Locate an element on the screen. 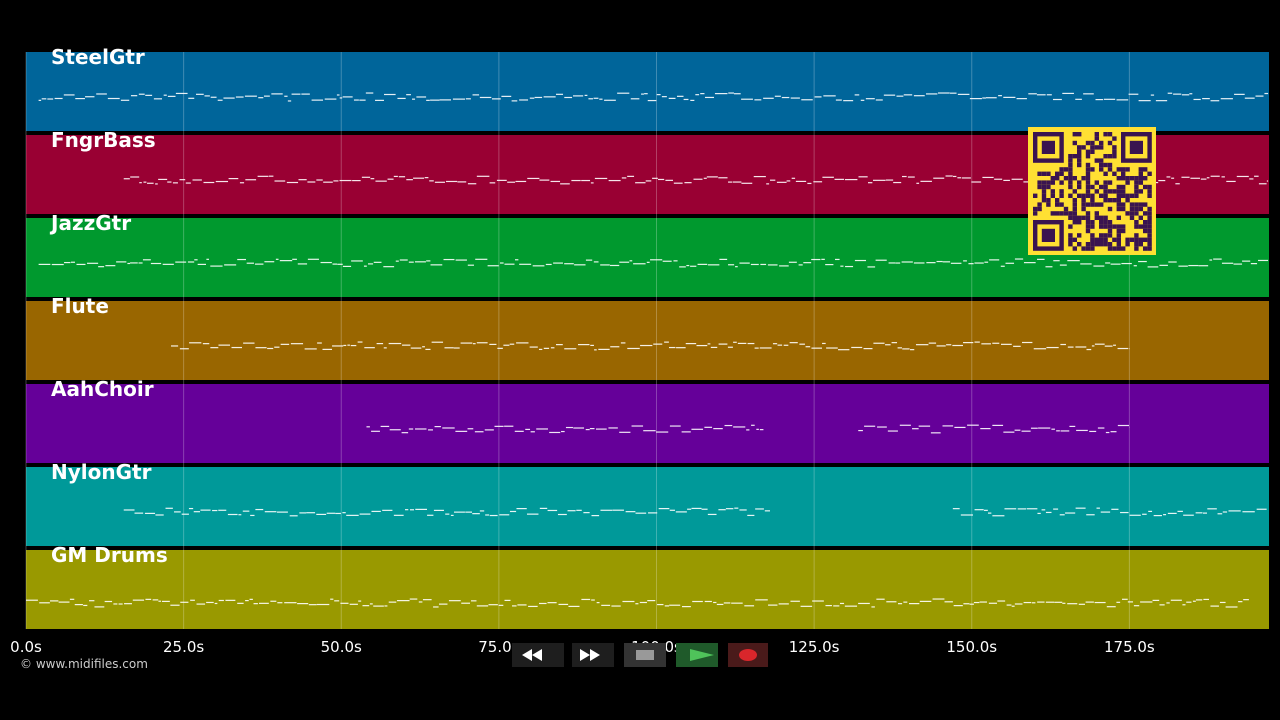 This screenshot has width=1280, height=720. time-tick-label: 175.0s is located at coordinates (1129, 647).